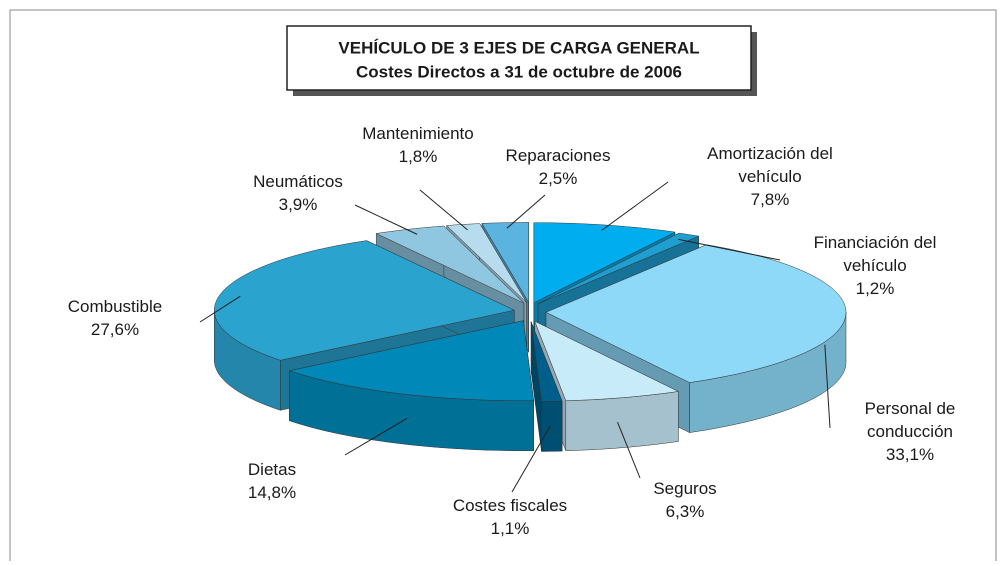  What do you see at coordinates (298, 204) in the screenshot?
I see `value-label: 3,9%` at bounding box center [298, 204].